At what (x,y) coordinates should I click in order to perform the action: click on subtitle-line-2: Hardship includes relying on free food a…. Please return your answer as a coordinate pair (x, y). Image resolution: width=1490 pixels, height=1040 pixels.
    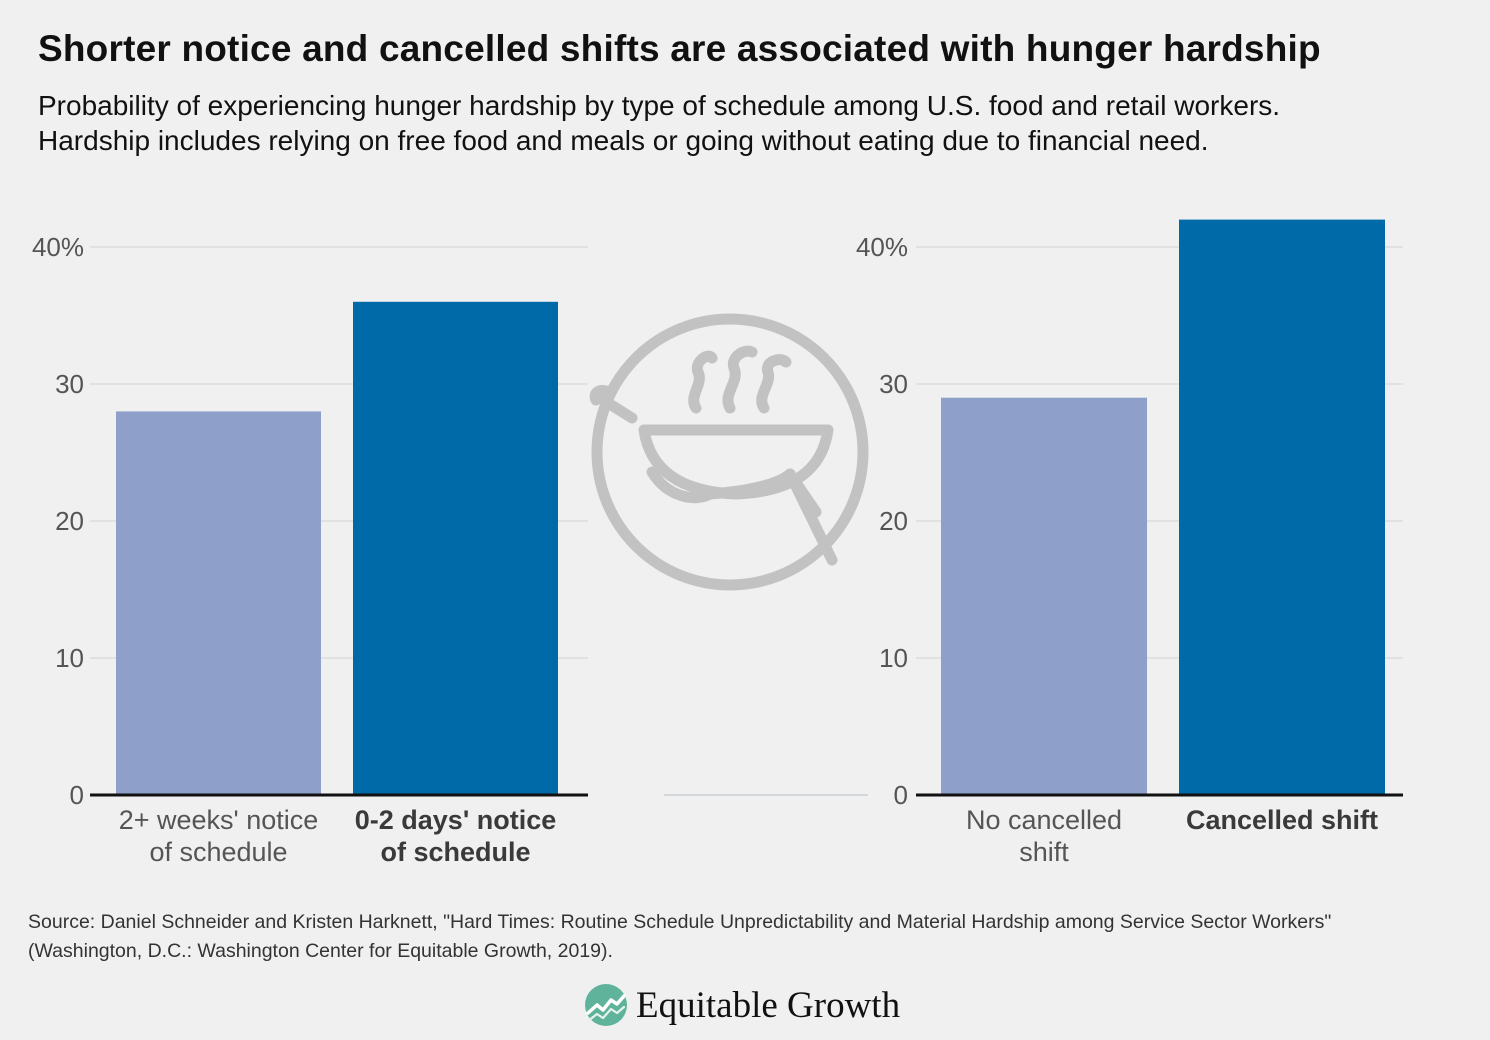
    Looking at the image, I should click on (623, 140).